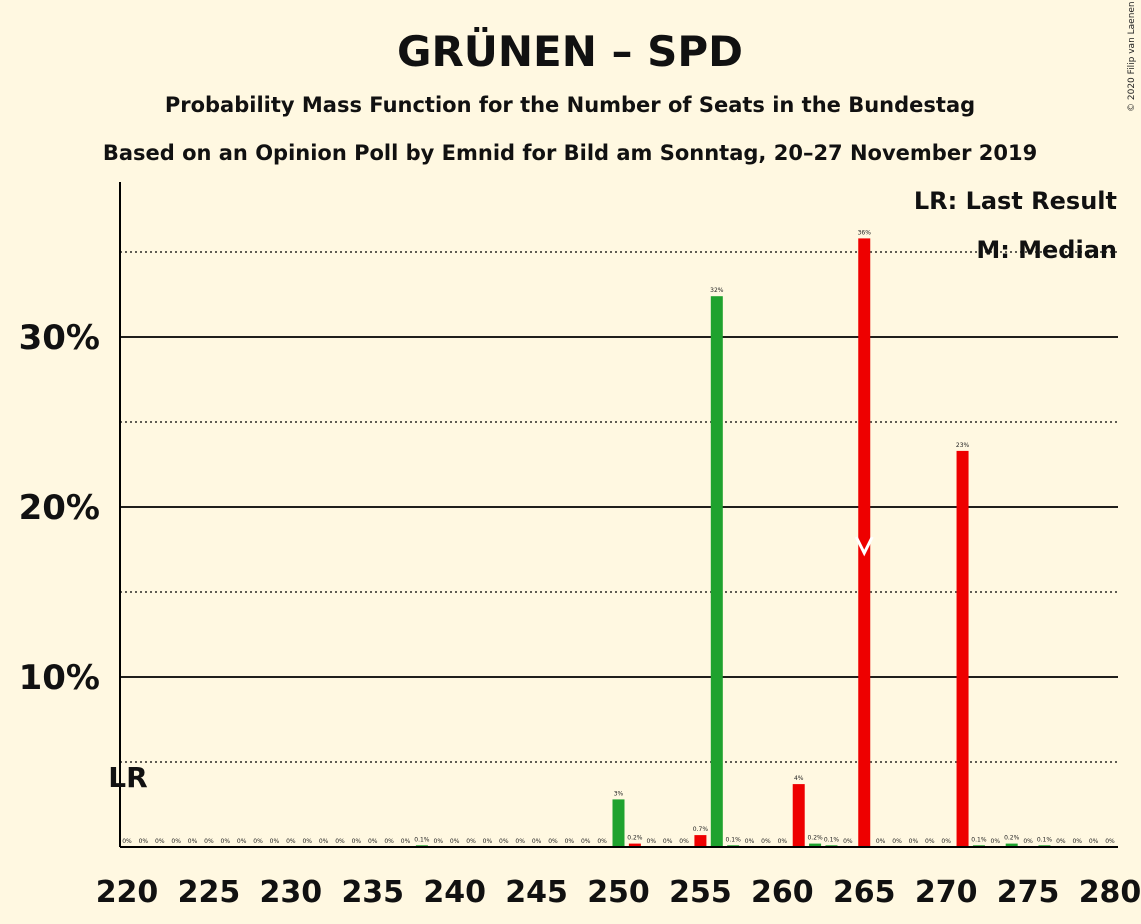 Image resolution: width=1141 pixels, height=924 pixels. I want to click on x-tick-label: 230, so click(291, 892).